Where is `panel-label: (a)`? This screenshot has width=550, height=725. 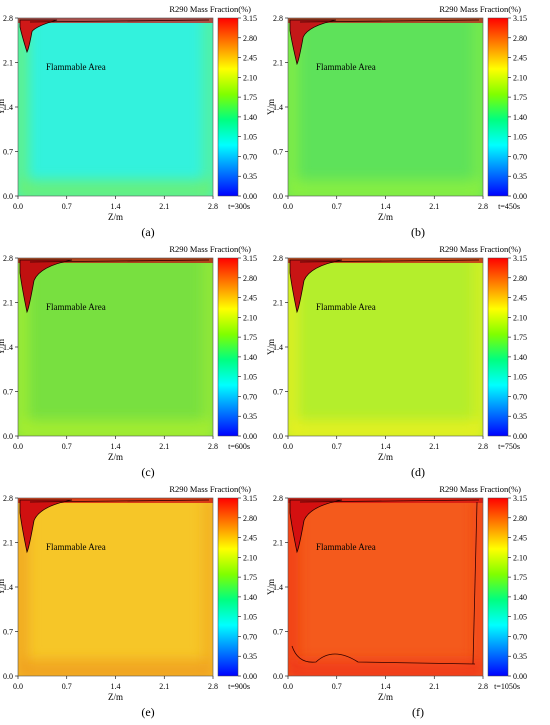 panel-label: (a) is located at coordinates (147, 232).